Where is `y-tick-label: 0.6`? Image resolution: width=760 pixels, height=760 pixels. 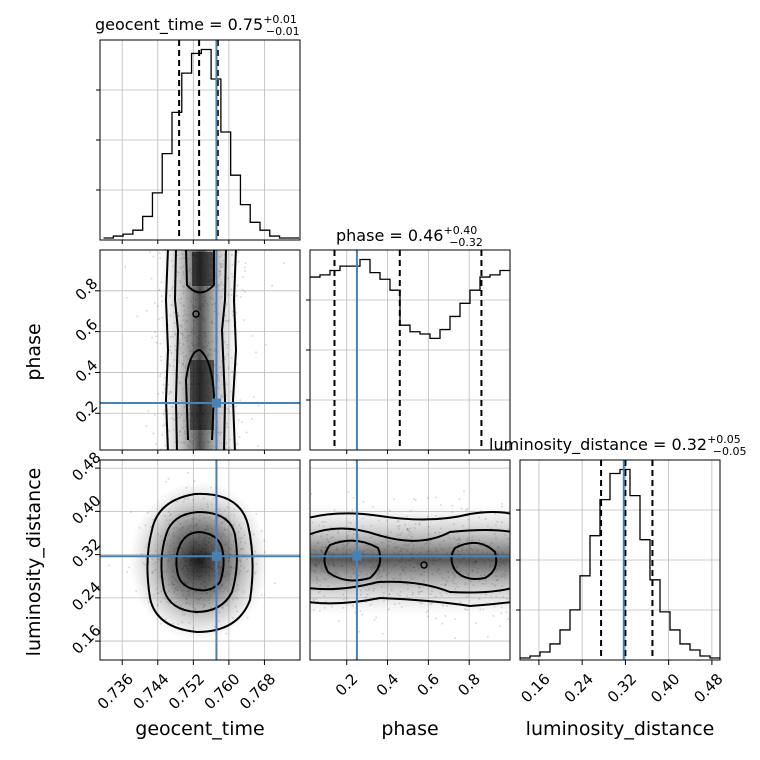
y-tick-label: 0.6 is located at coordinates (87, 330).